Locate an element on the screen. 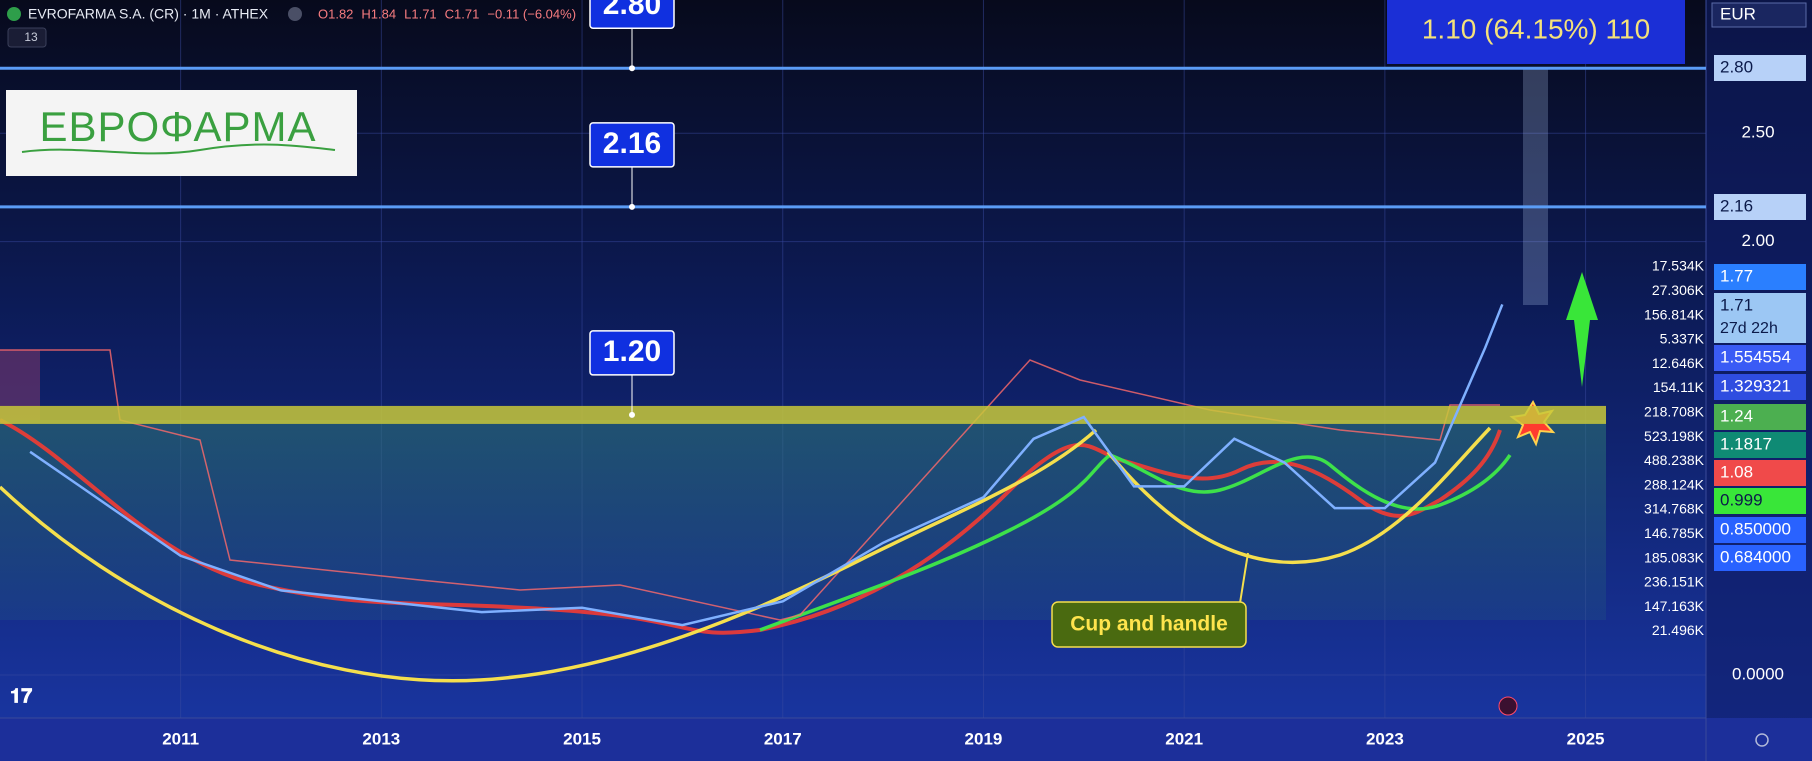 The height and width of the screenshot is (761, 1812). callout-label: Cup and handle is located at coordinates (1149, 624).